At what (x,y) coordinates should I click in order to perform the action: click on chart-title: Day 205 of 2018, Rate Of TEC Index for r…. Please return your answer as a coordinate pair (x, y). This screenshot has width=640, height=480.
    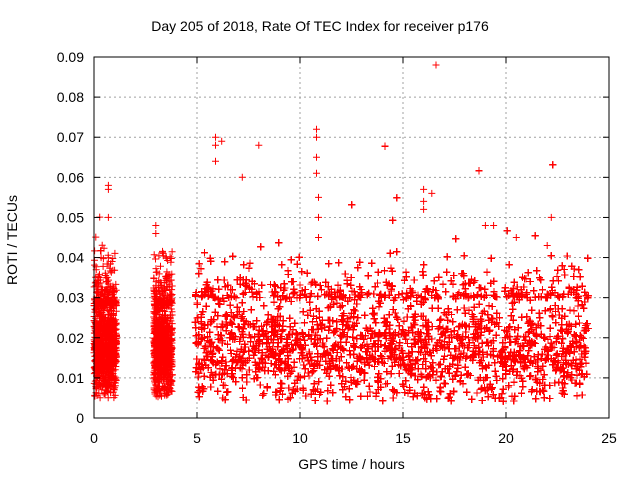
    Looking at the image, I should click on (320, 26).